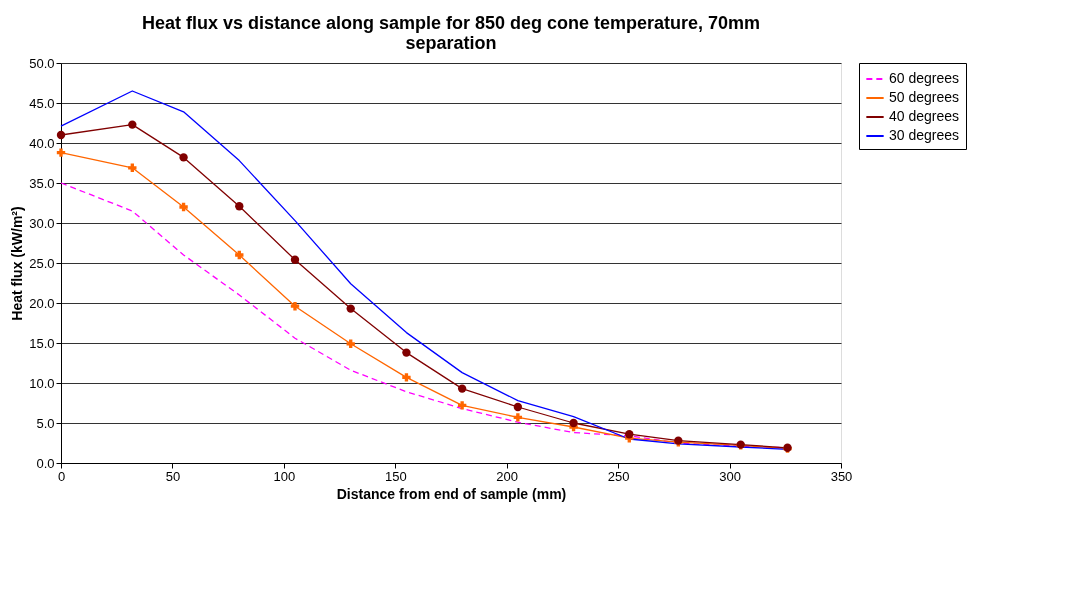 This screenshot has height=590, width=1065. Describe the element at coordinates (507, 476) in the screenshot. I see `x-tick-label: 200` at that location.